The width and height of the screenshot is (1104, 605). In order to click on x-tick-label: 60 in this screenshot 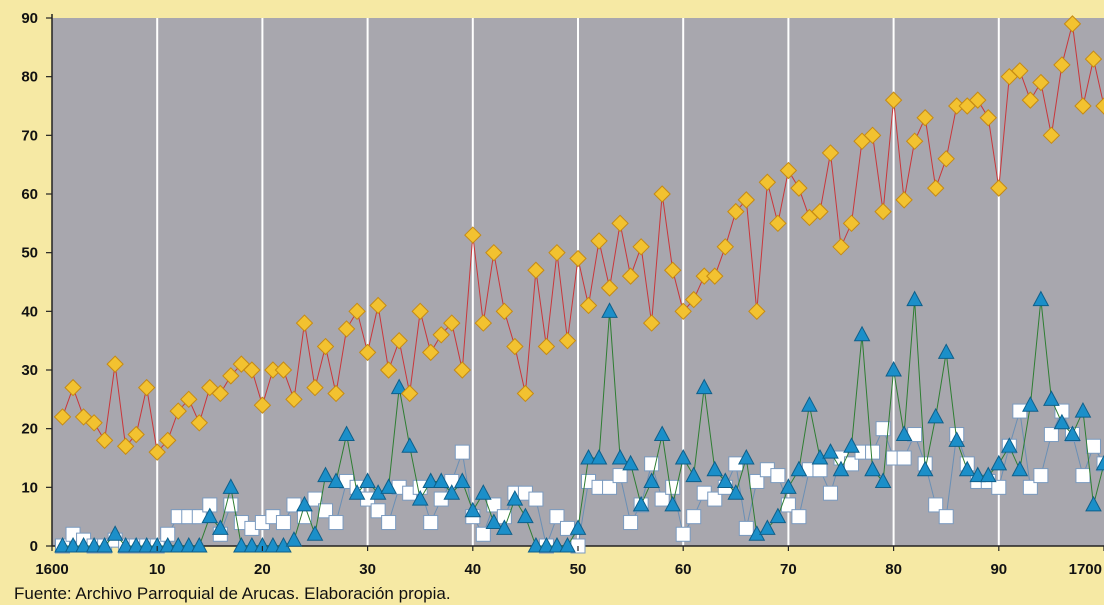, I will do `click(683, 569)`.